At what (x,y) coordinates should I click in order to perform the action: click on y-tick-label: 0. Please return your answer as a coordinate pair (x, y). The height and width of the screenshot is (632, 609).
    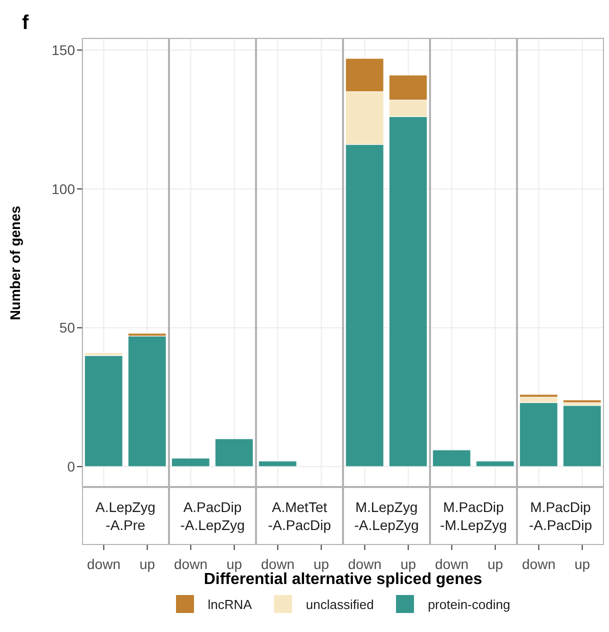
    Looking at the image, I should click on (71, 466).